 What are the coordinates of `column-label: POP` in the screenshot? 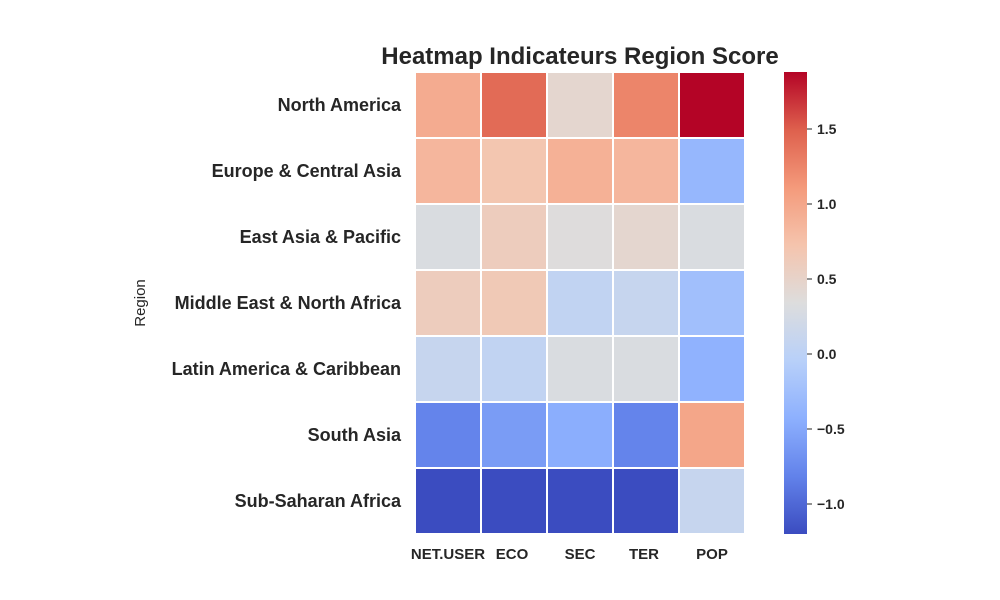 It's located at (712, 554).